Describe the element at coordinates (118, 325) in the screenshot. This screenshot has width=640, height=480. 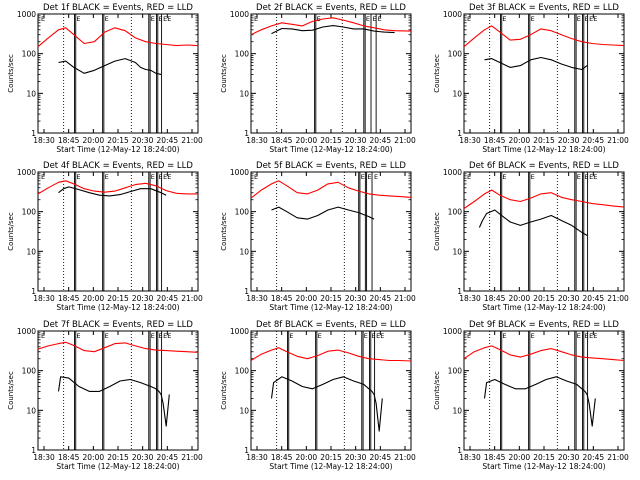
I see `panel-title: Det 7f BLACK = Events, RED = LLD` at that location.